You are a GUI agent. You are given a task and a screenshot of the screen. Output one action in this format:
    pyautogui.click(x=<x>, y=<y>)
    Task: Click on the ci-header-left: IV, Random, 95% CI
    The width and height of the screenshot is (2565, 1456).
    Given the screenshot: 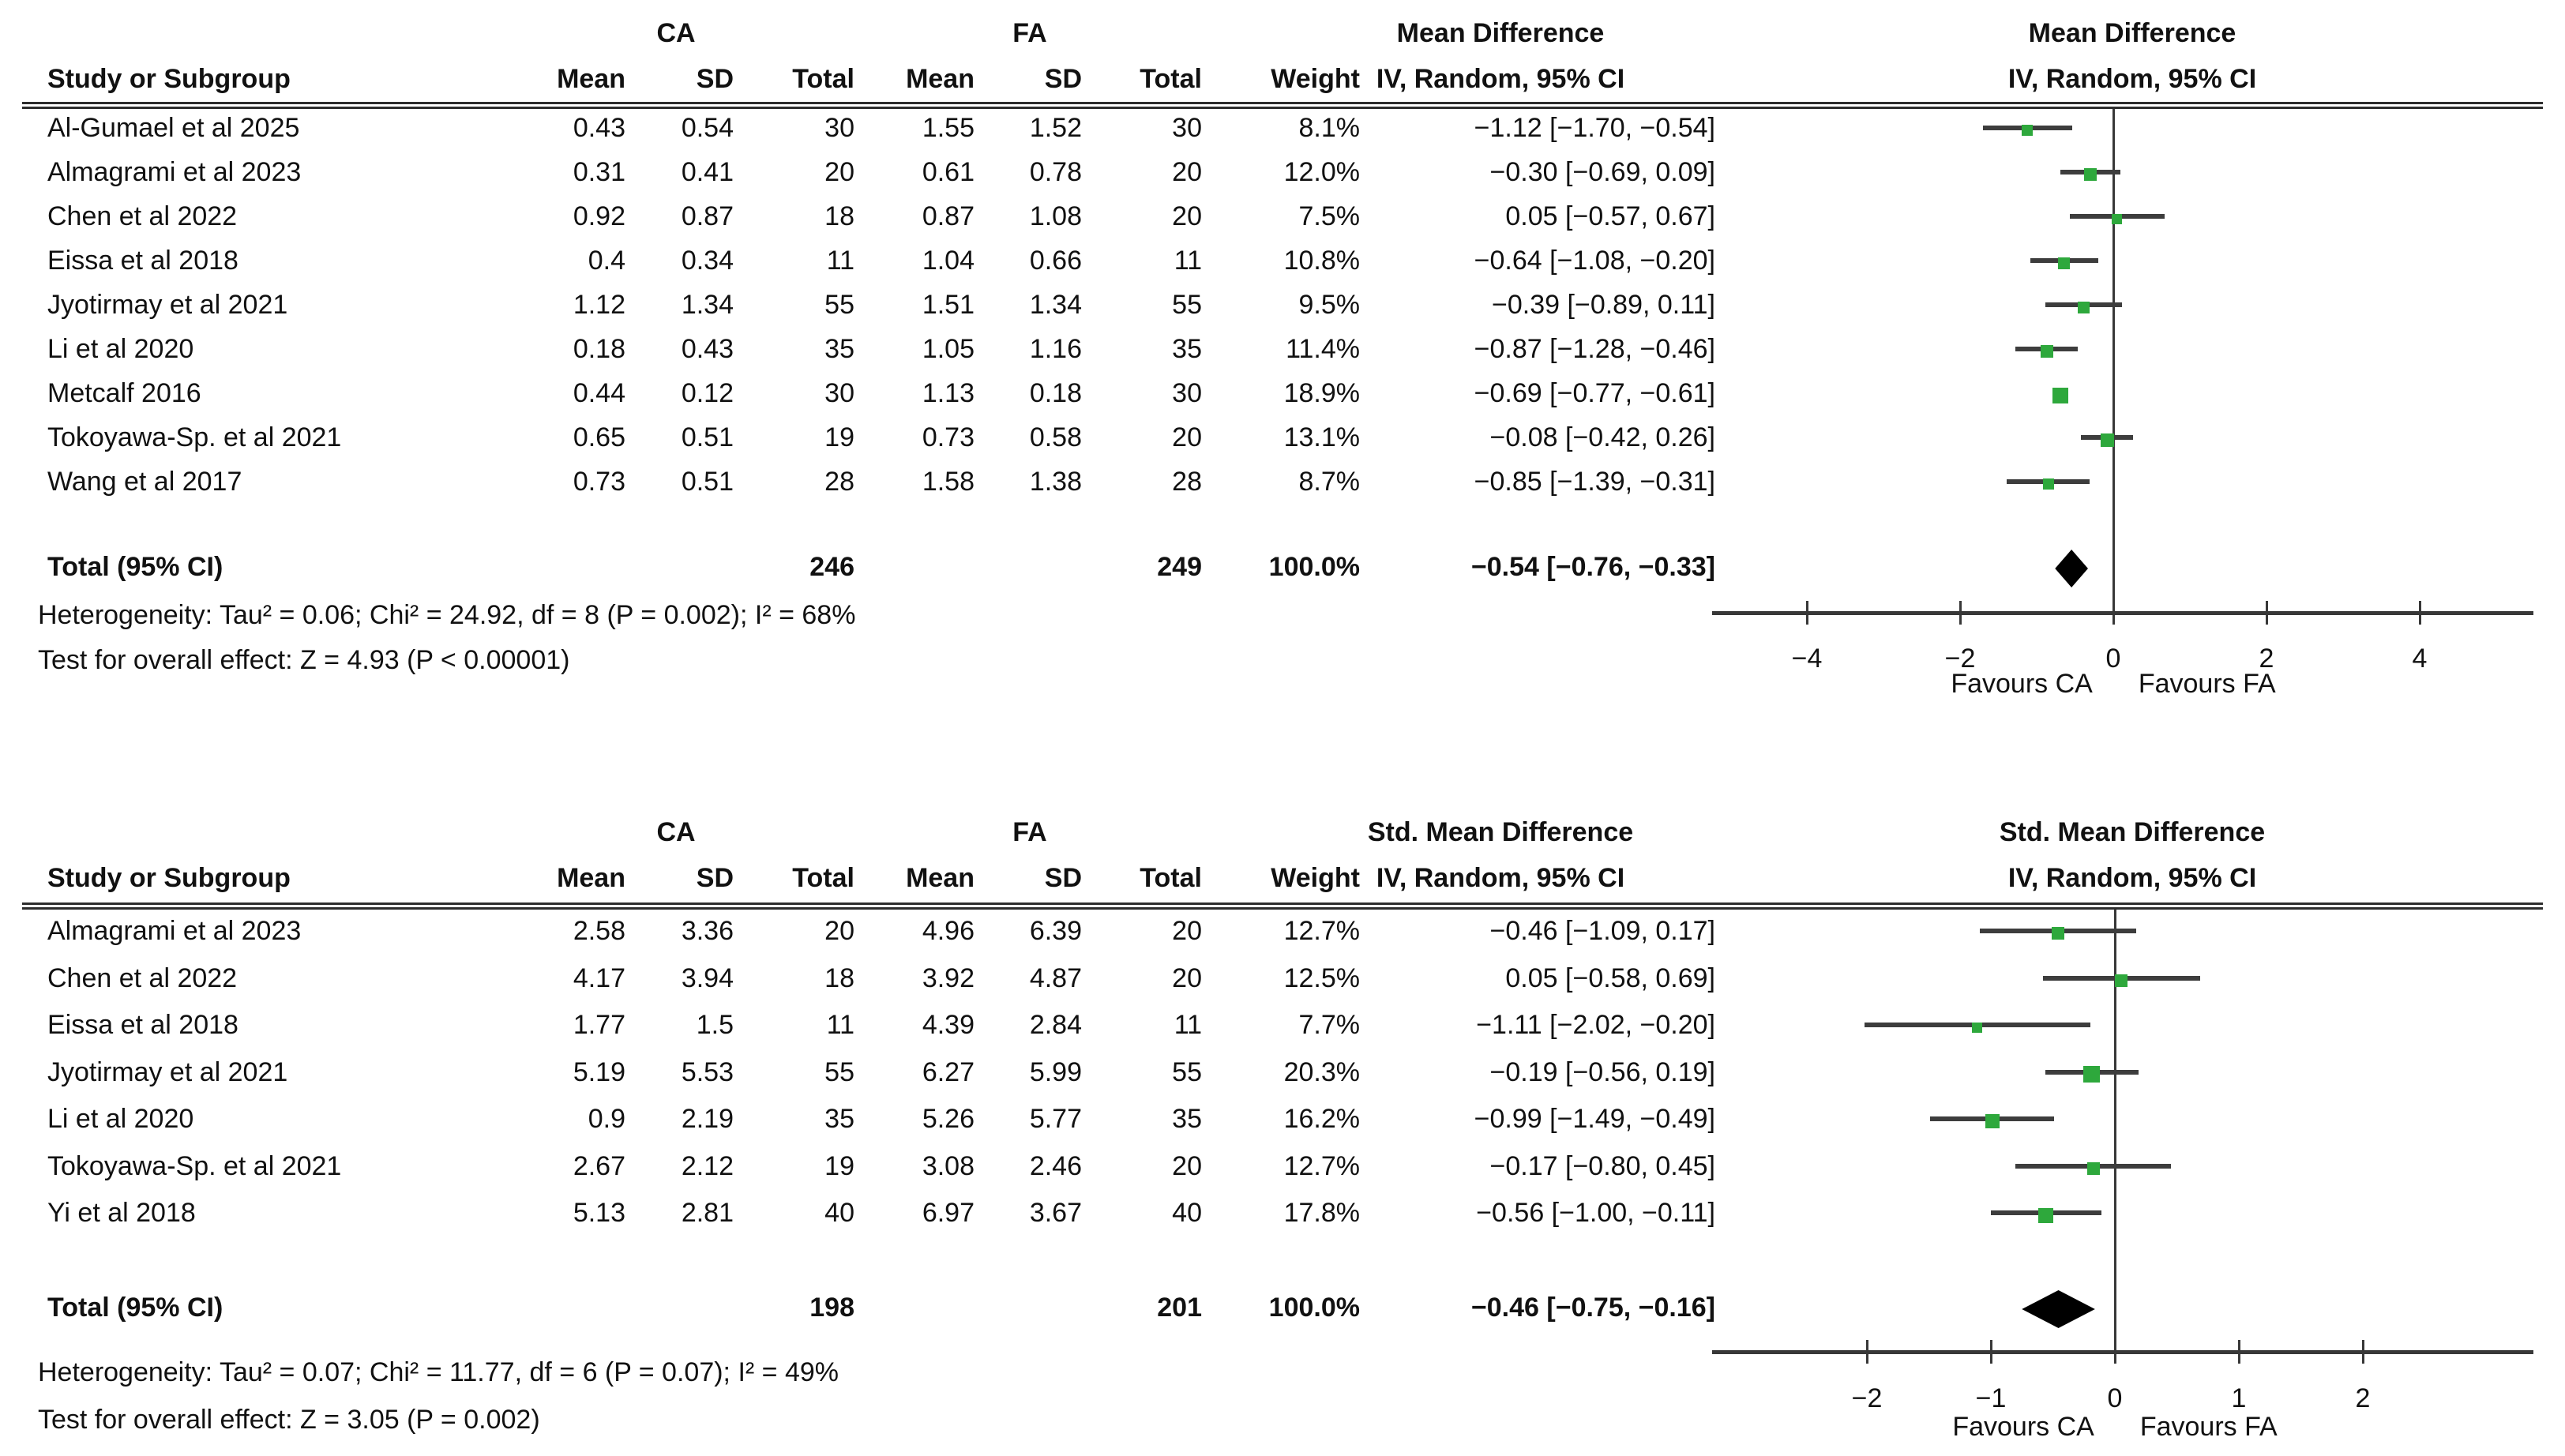 What is the action you would take?
    pyautogui.click(x=1500, y=79)
    